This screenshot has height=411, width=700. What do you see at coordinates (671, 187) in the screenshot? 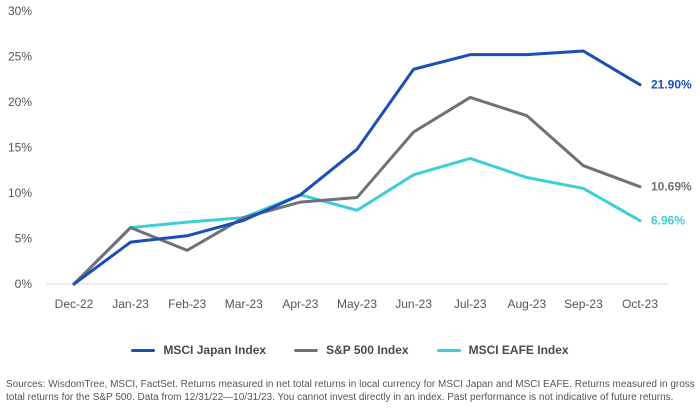
I see `end-value-label: 10.69%` at bounding box center [671, 187].